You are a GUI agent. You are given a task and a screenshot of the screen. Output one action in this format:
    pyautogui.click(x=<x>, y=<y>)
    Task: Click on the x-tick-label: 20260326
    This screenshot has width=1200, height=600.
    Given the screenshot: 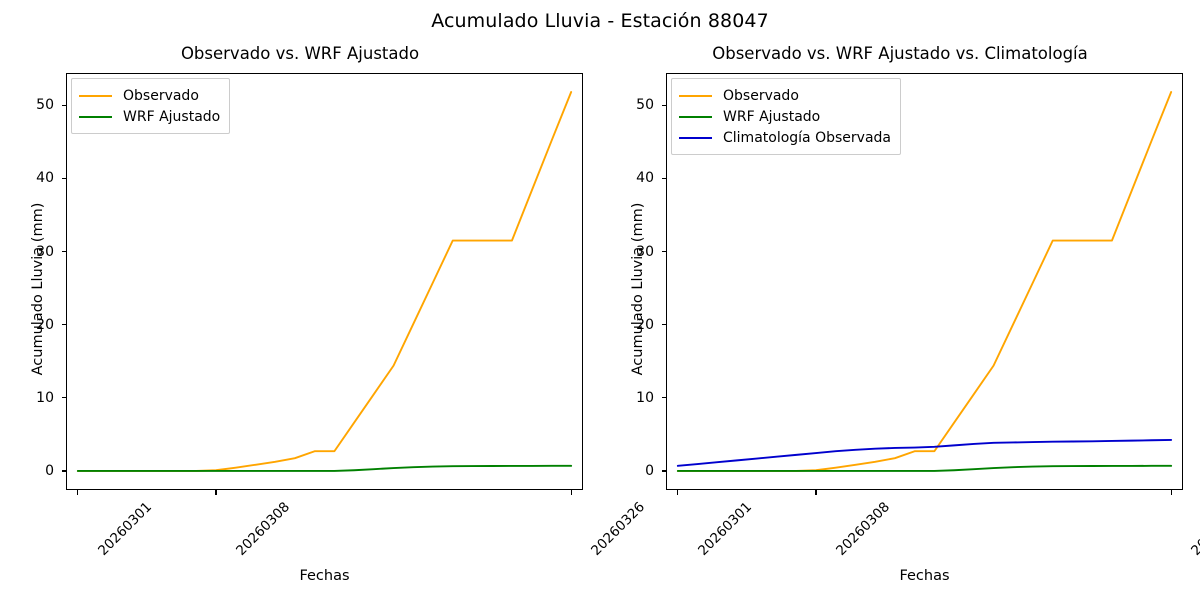 What is the action you would take?
    pyautogui.click(x=1194, y=529)
    